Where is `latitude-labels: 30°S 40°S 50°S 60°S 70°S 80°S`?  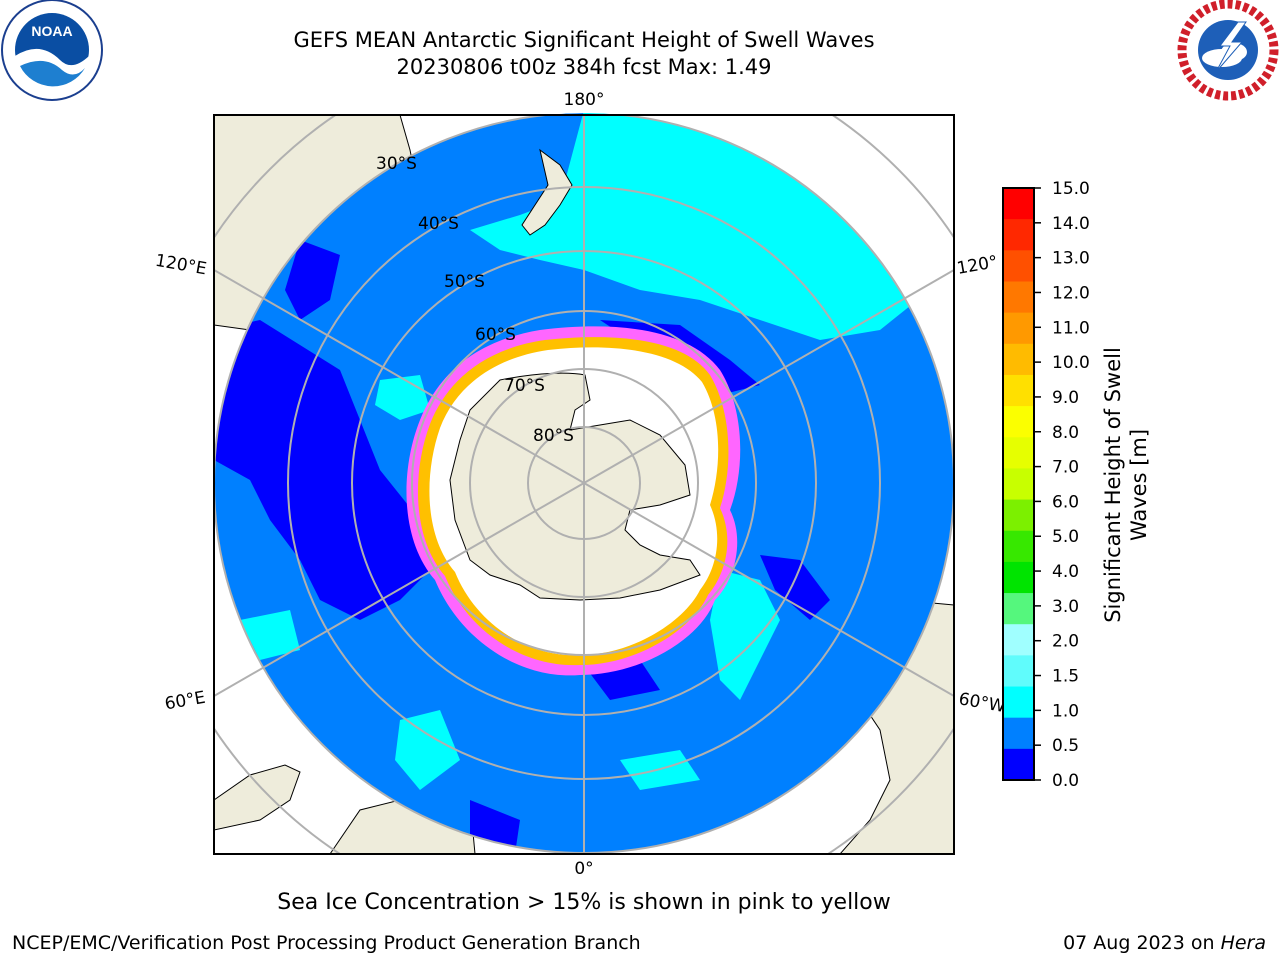 latitude-labels: 30°S 40°S 50°S 60°S 70°S 80°S is located at coordinates (475, 300).